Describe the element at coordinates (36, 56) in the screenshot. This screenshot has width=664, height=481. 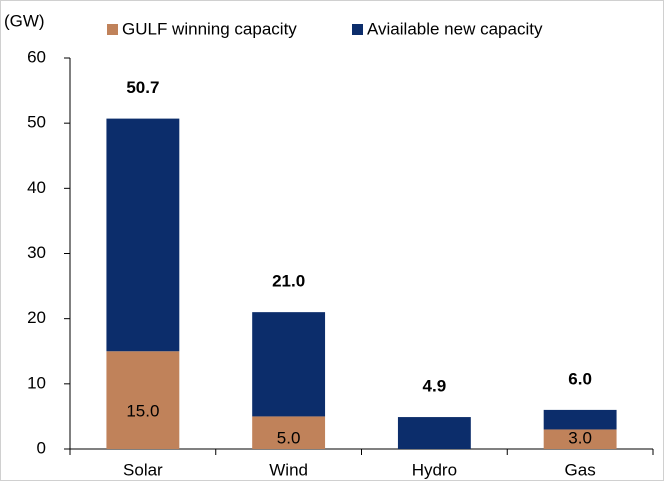
I see `y-tick-label: 60` at that location.